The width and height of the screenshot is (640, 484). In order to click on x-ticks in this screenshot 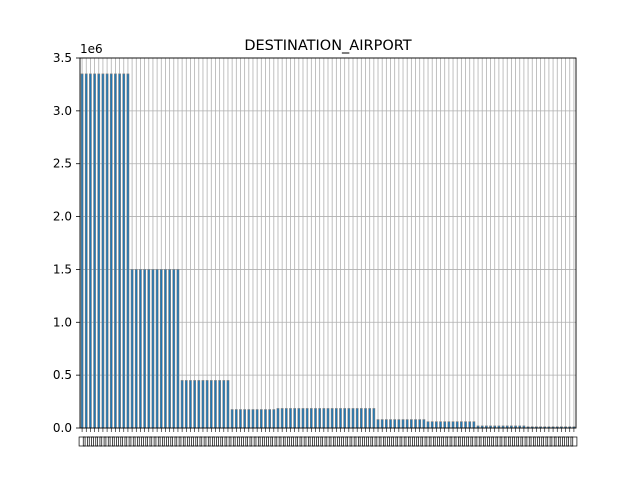, I will do `click(328, 437)`.